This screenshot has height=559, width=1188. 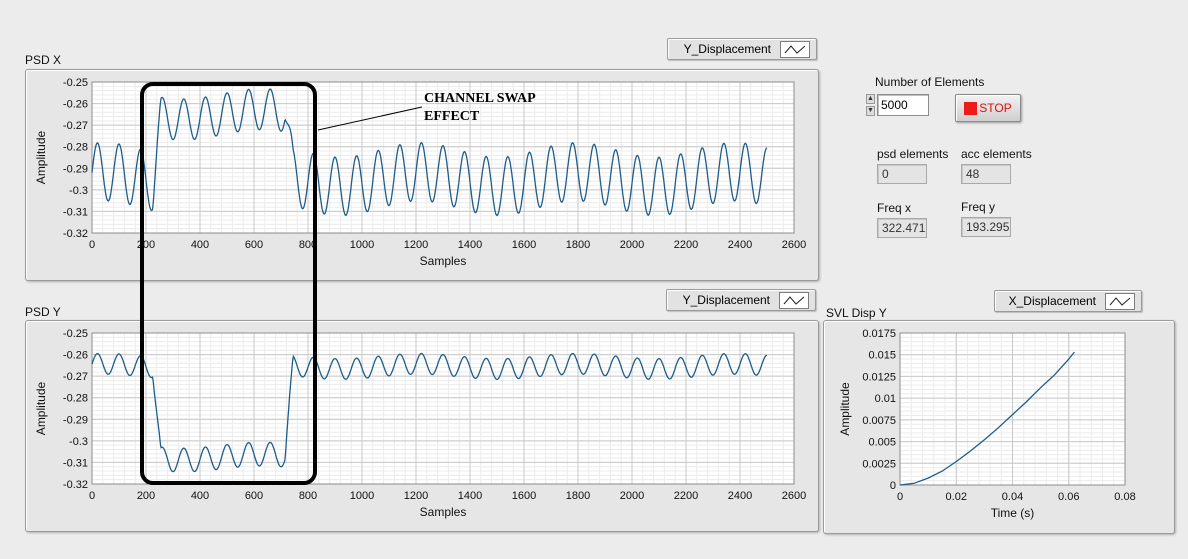 I want to click on acc-elements-label: acc elements, so click(x=996, y=154).